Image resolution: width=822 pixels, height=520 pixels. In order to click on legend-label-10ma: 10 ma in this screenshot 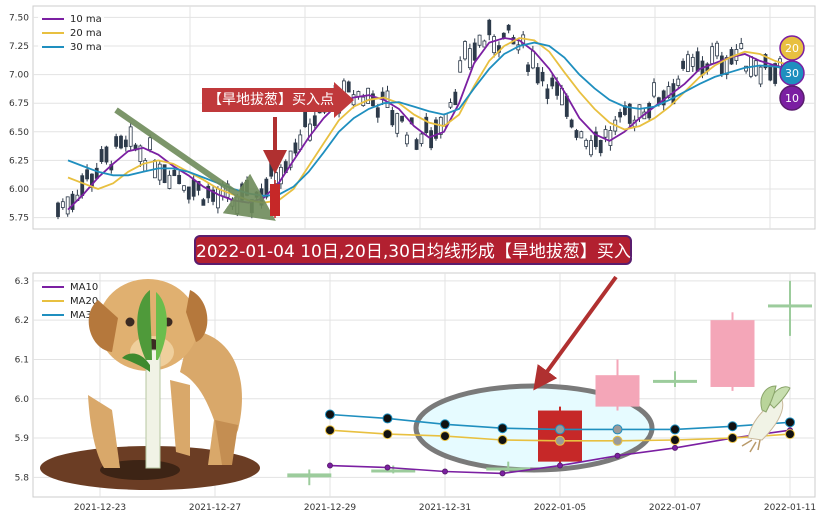, I will do `click(86, 19)`.